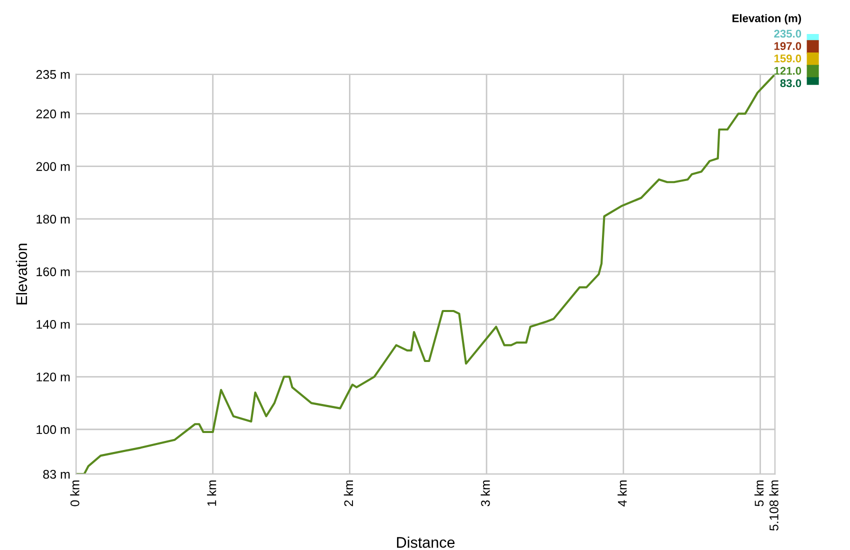 Image resolution: width=850 pixels, height=550 pixels. I want to click on y-tick-label: 100 m, so click(53, 429).